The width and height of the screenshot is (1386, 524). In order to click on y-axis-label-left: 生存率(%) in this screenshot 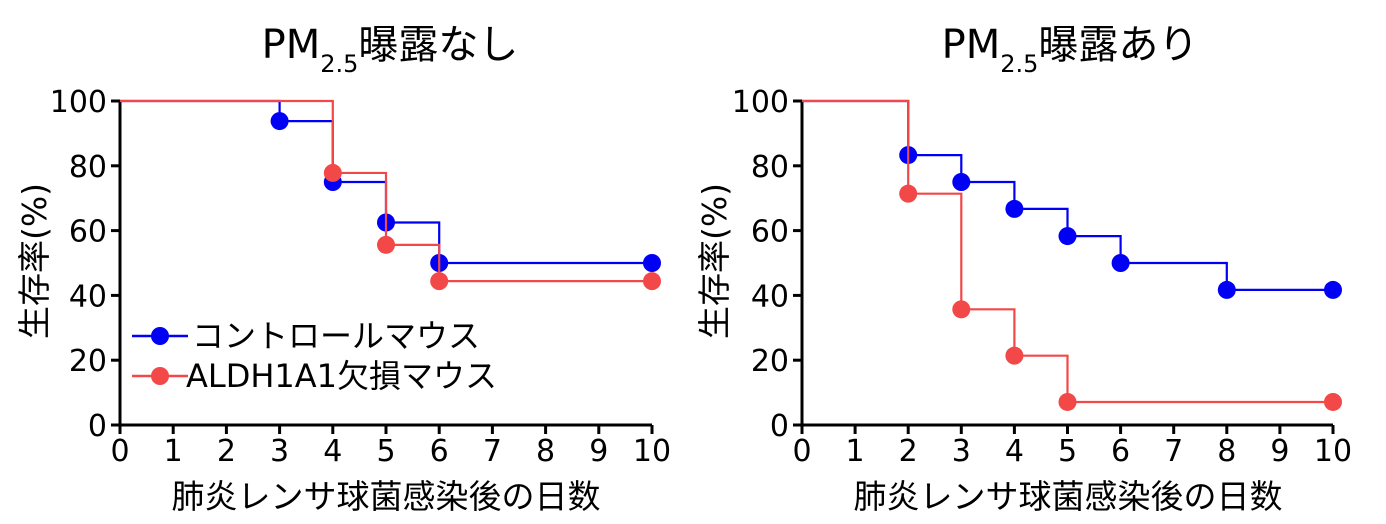, I will do `click(34, 261)`.